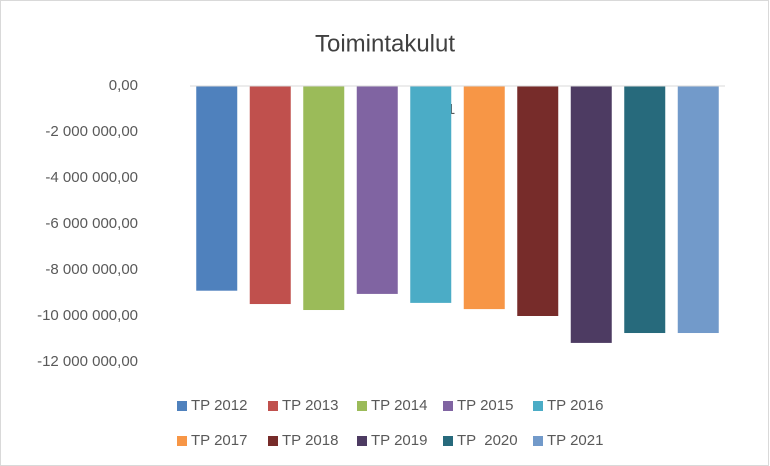 The image size is (770, 466). I want to click on legend-label: TP 2020, so click(487, 440).